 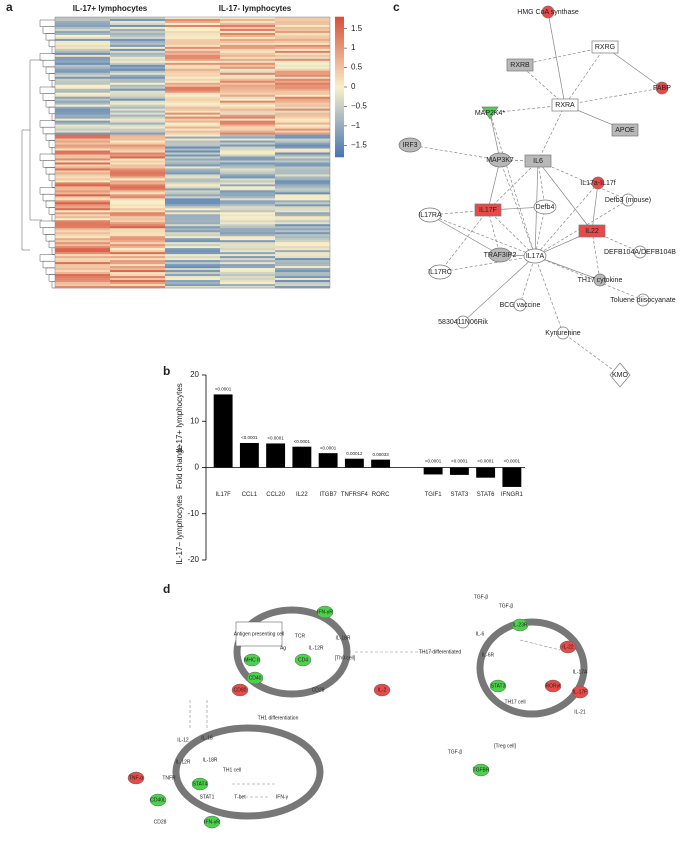 I want to click on pathway-label: TH1 differentiation, so click(x=278, y=718).